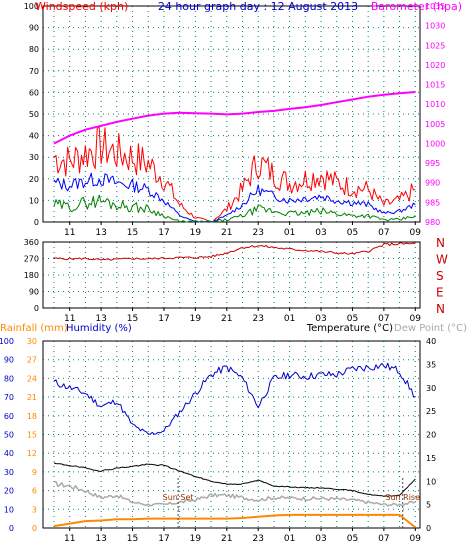  I want to click on series-humidity, so click(234, 398).